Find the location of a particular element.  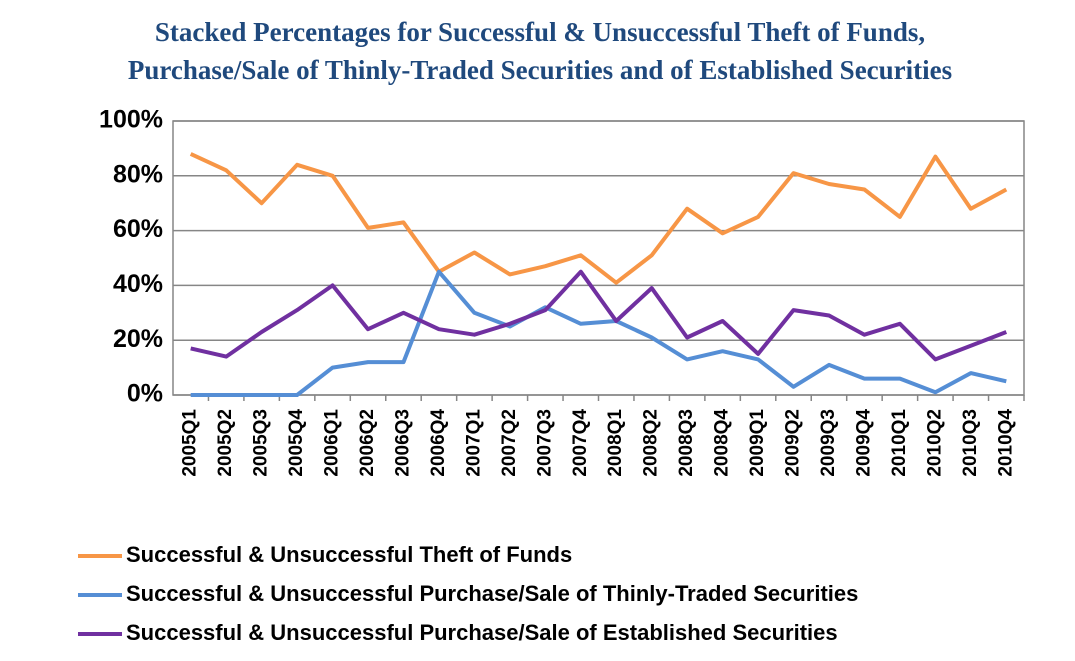

x-tick-label: 2008Q1 is located at coordinates (615, 443).